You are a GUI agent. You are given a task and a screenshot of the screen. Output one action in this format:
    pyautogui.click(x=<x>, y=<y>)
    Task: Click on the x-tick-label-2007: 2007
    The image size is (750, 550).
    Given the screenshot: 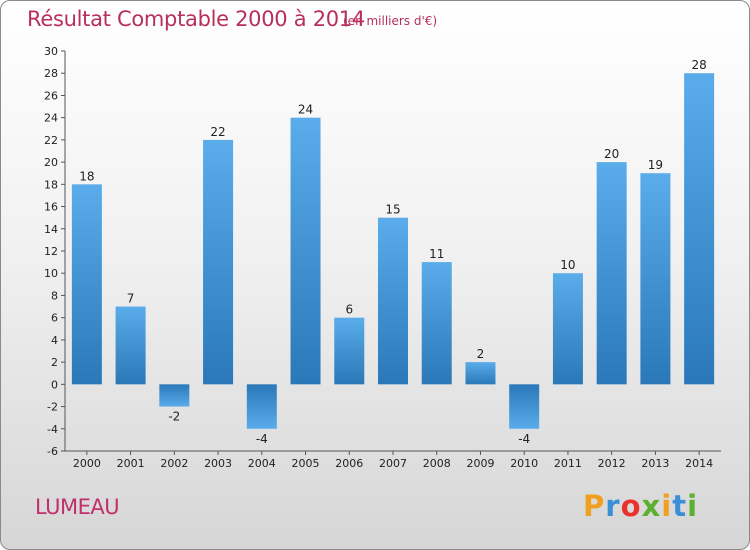 What is the action you would take?
    pyautogui.click(x=393, y=463)
    